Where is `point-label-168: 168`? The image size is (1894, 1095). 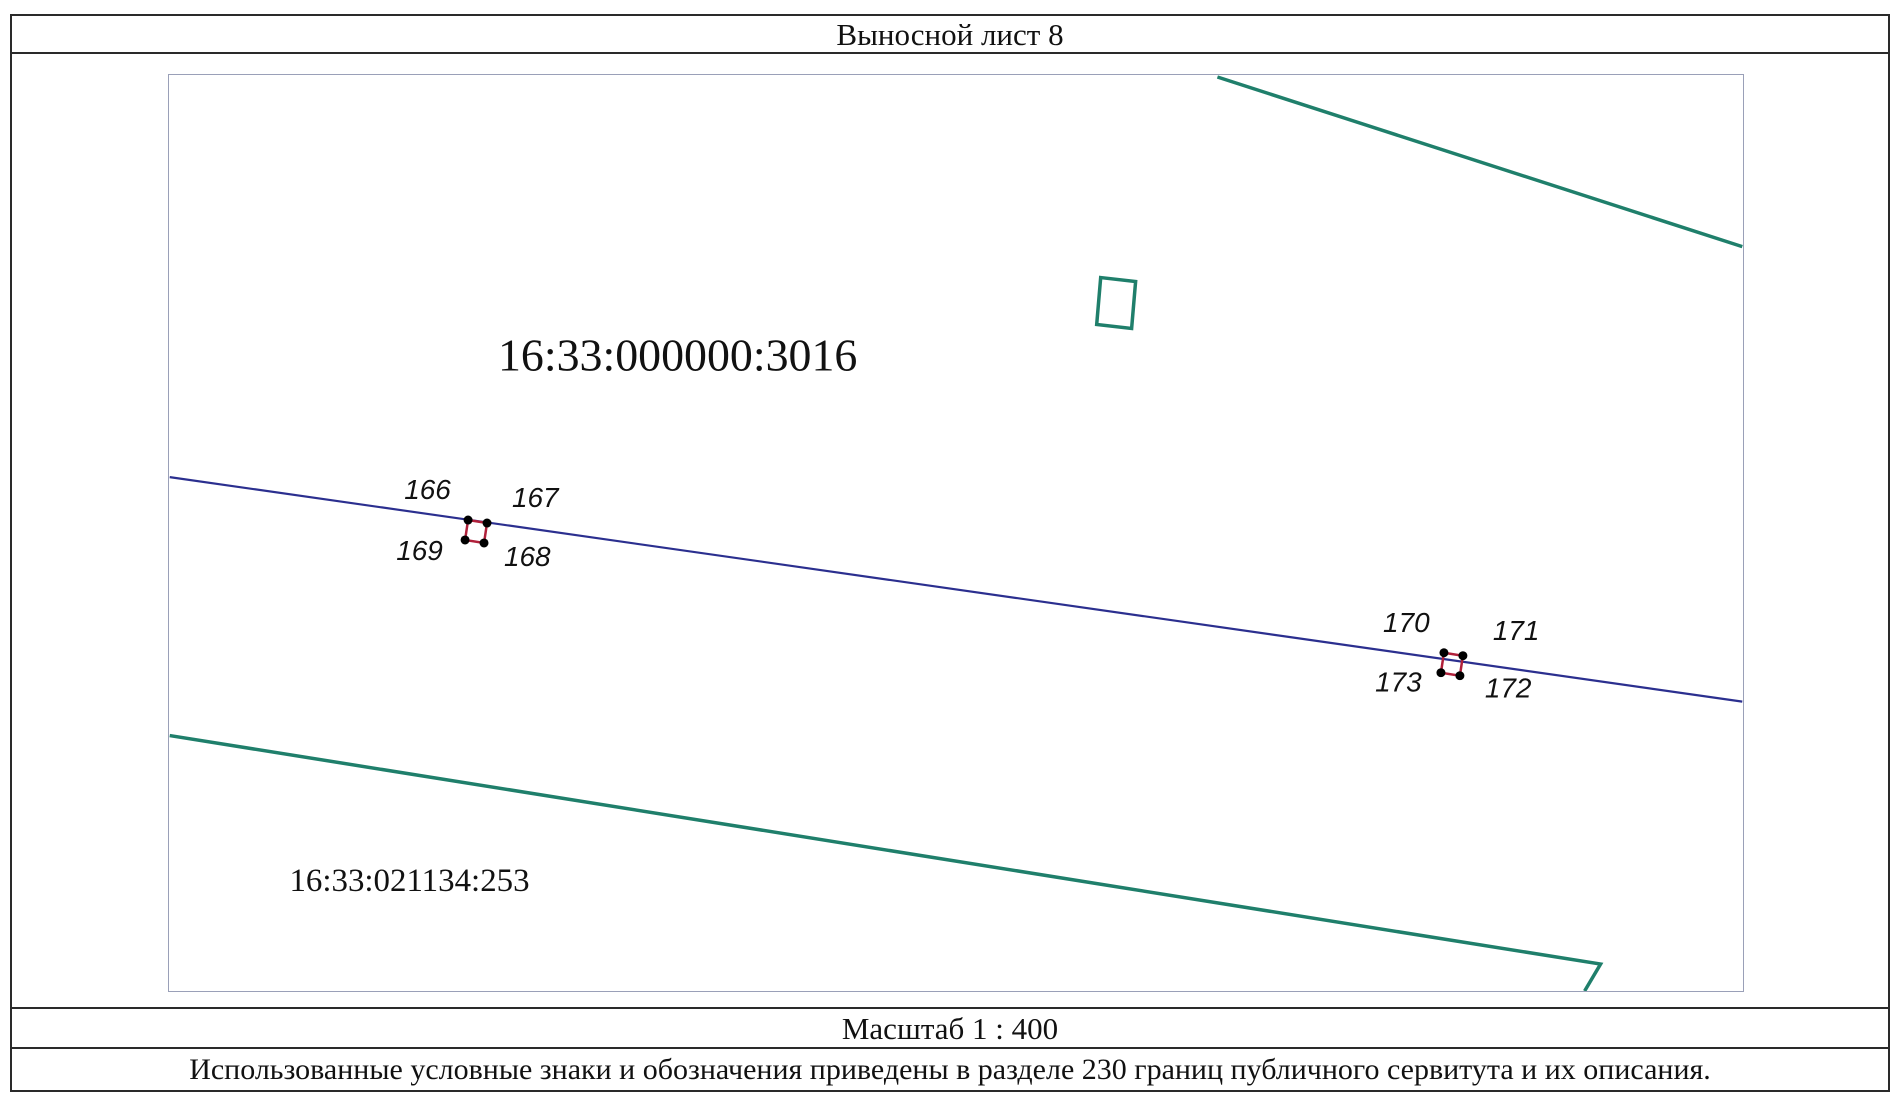 point-label-168: 168 is located at coordinates (527, 556).